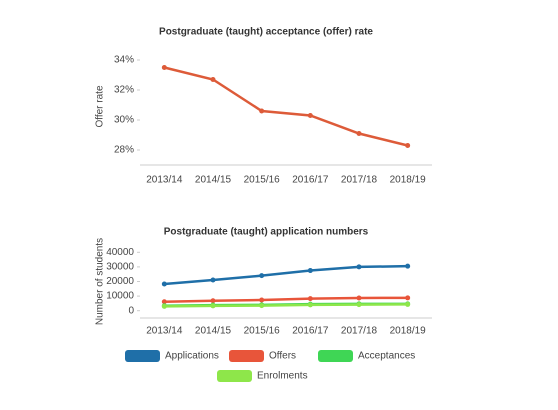 Image resolution: width=558 pixels, height=410 pixels. What do you see at coordinates (282, 356) in the screenshot?
I see `legend-label: Offers` at bounding box center [282, 356].